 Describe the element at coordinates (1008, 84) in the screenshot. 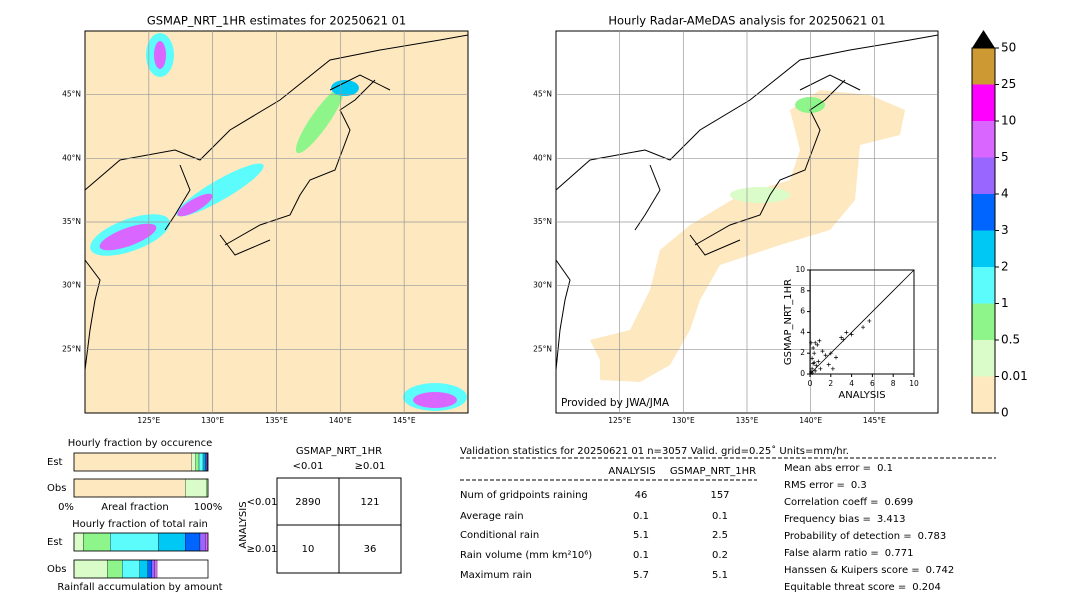

I see `colorbar-label: 25` at that location.